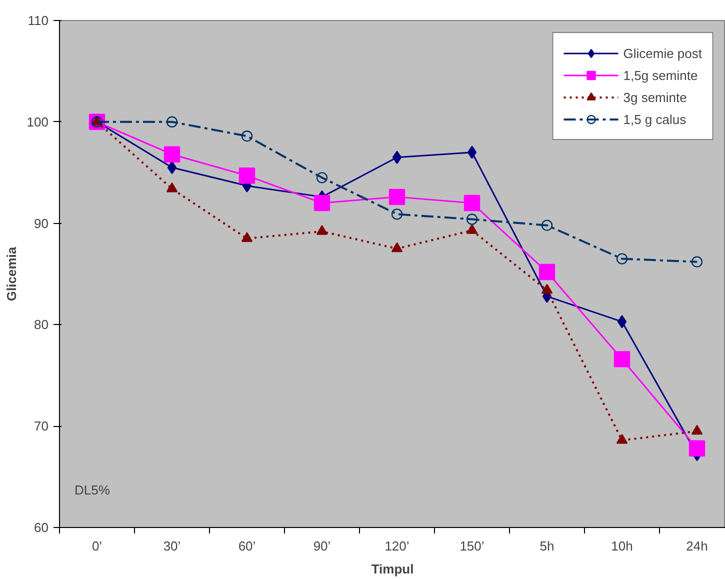 The image size is (725, 579). What do you see at coordinates (38, 20) in the screenshot?
I see `y-tick-label: 110` at bounding box center [38, 20].